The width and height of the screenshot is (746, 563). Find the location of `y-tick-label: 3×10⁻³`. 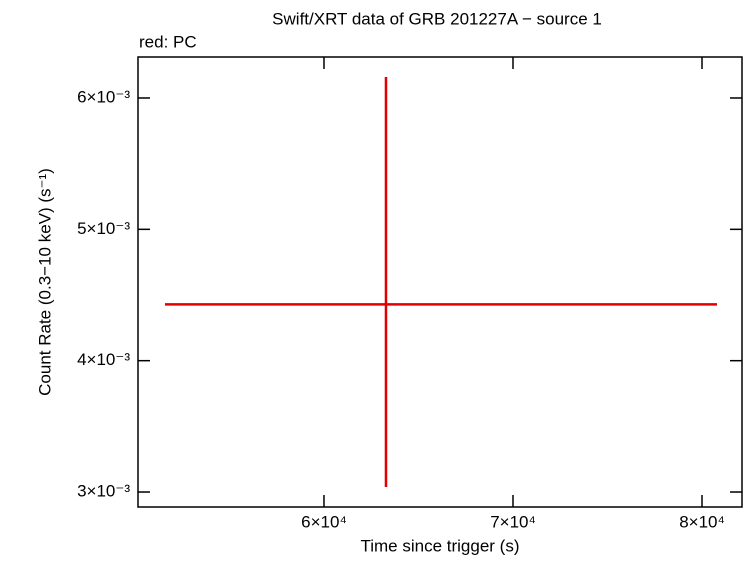

y-tick-label: 3×10⁻³ is located at coordinates (103, 491).